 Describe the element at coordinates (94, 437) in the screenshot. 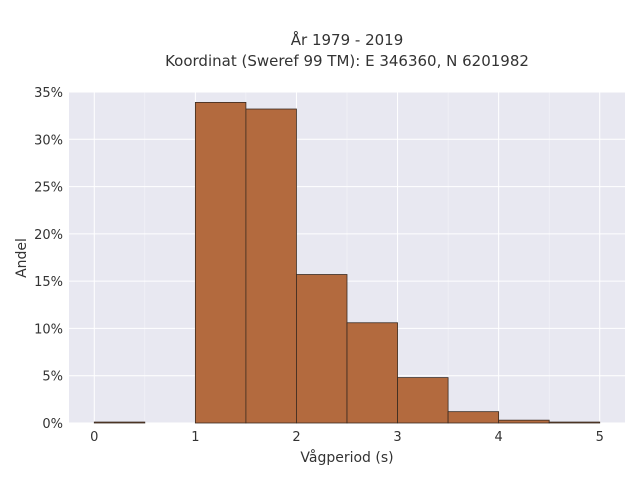

I see `x-tick-label: 0` at that location.